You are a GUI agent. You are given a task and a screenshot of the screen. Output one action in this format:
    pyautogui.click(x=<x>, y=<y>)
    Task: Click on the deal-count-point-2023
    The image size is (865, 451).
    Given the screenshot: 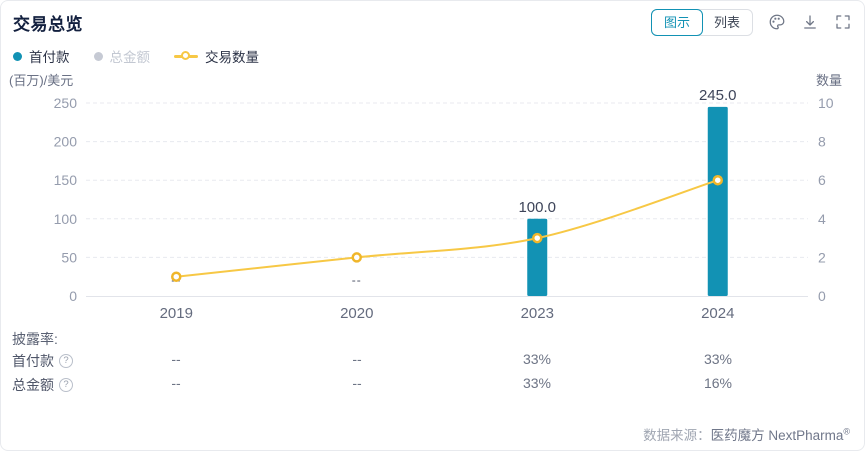 What is the action you would take?
    pyautogui.click(x=537, y=238)
    